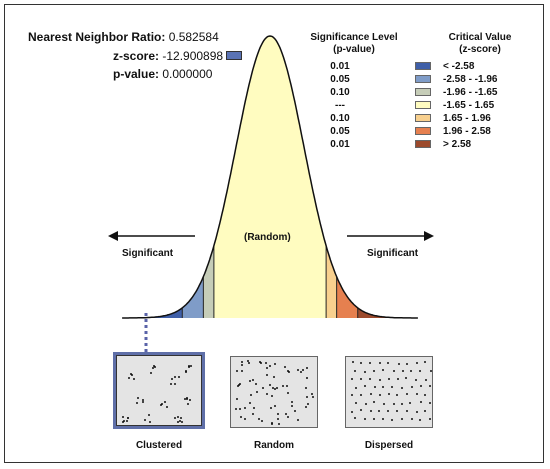 Image resolution: width=550 pixels, height=469 pixels. Describe the element at coordinates (429, 236) in the screenshot. I see `right-arrow-head` at that location.